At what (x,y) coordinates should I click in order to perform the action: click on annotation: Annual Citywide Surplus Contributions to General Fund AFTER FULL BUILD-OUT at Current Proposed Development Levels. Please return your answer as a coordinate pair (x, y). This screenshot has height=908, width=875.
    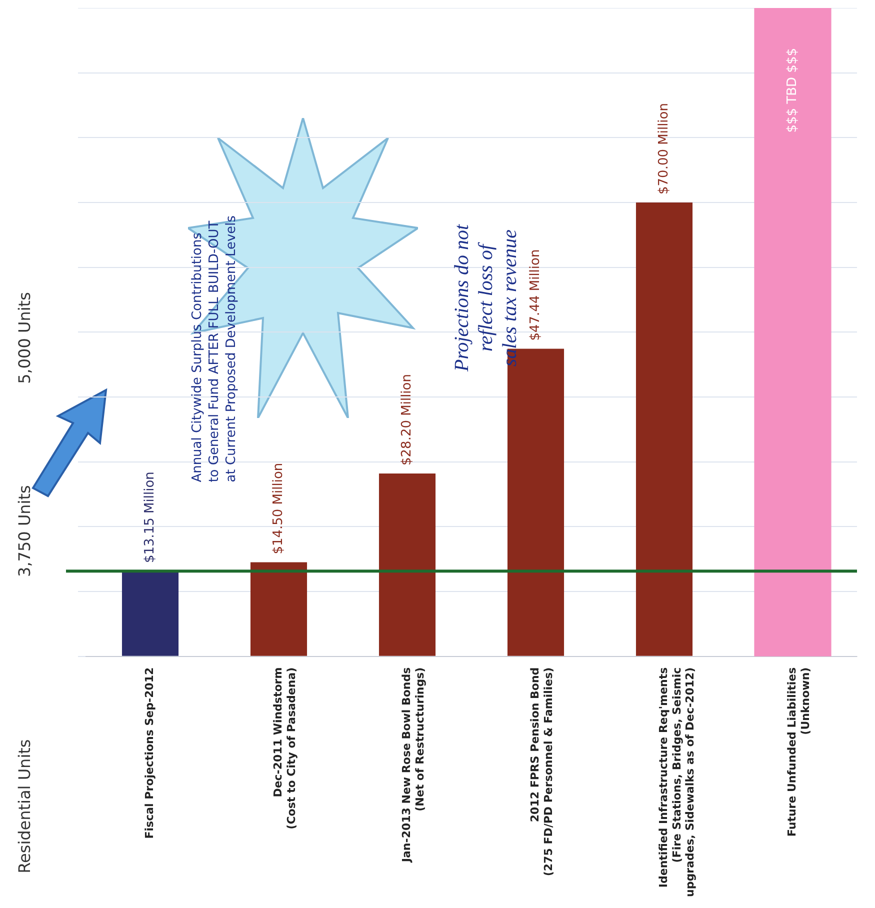
    Looking at the image, I should click on (214, 348).